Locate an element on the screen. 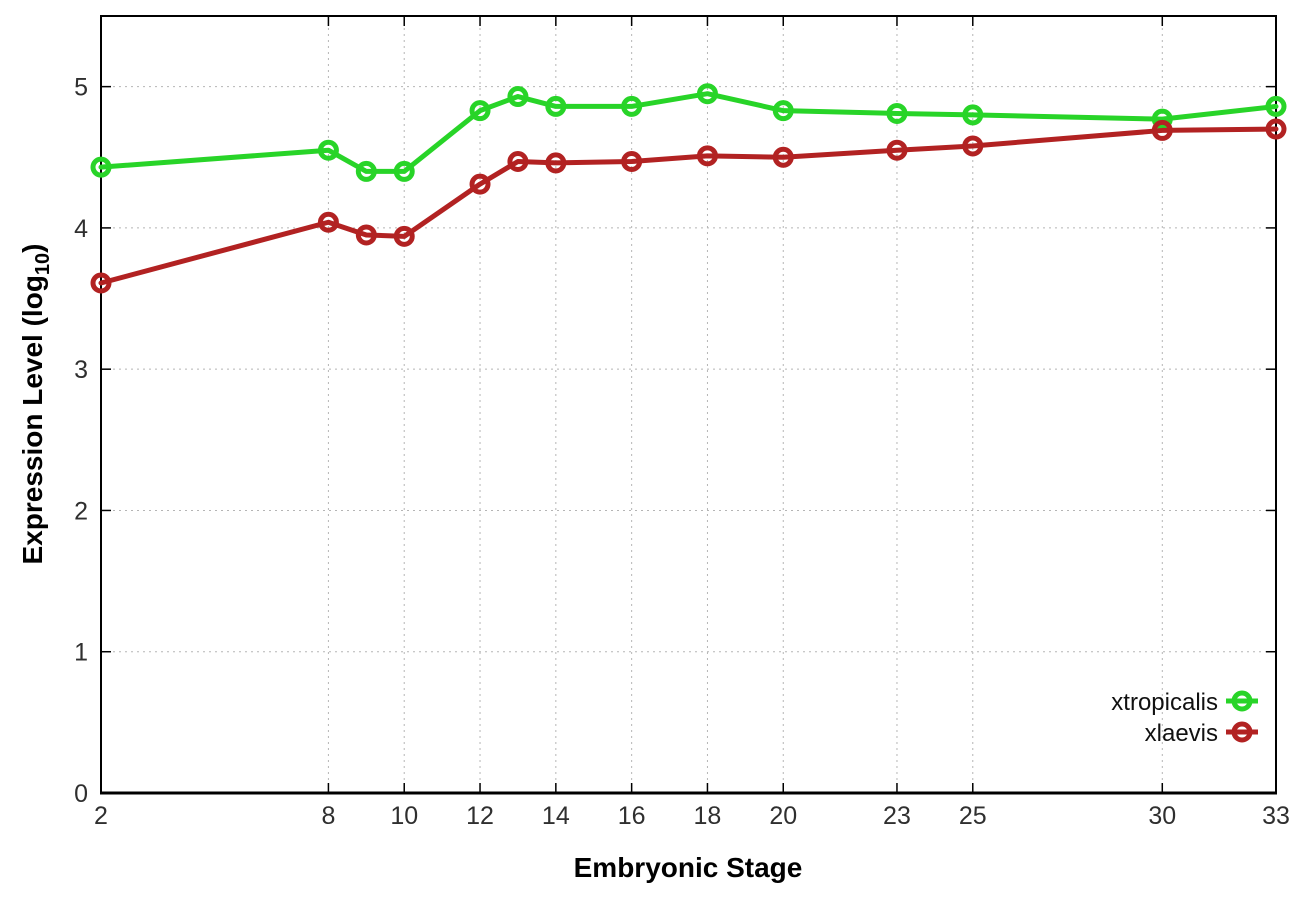  y-tick-label: 3 is located at coordinates (81, 370).